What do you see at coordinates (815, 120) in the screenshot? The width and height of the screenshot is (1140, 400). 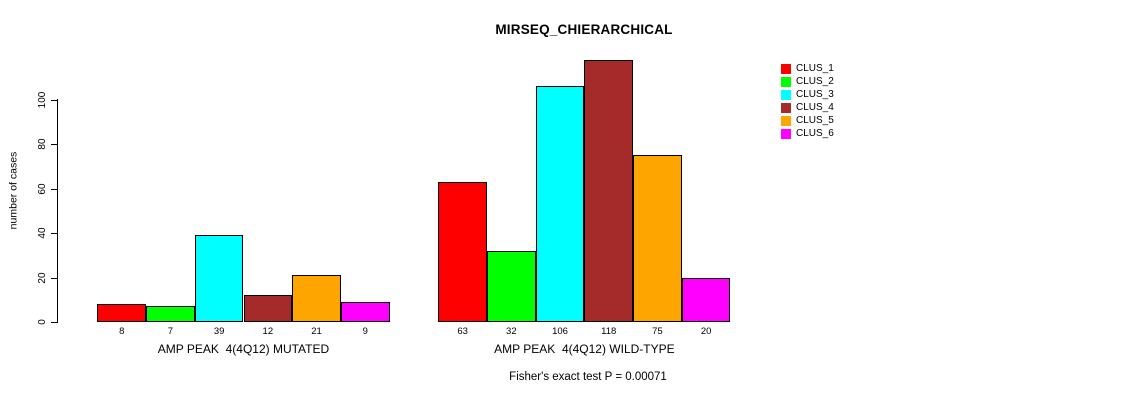 I see `legend-label: CLUS_5` at bounding box center [815, 120].